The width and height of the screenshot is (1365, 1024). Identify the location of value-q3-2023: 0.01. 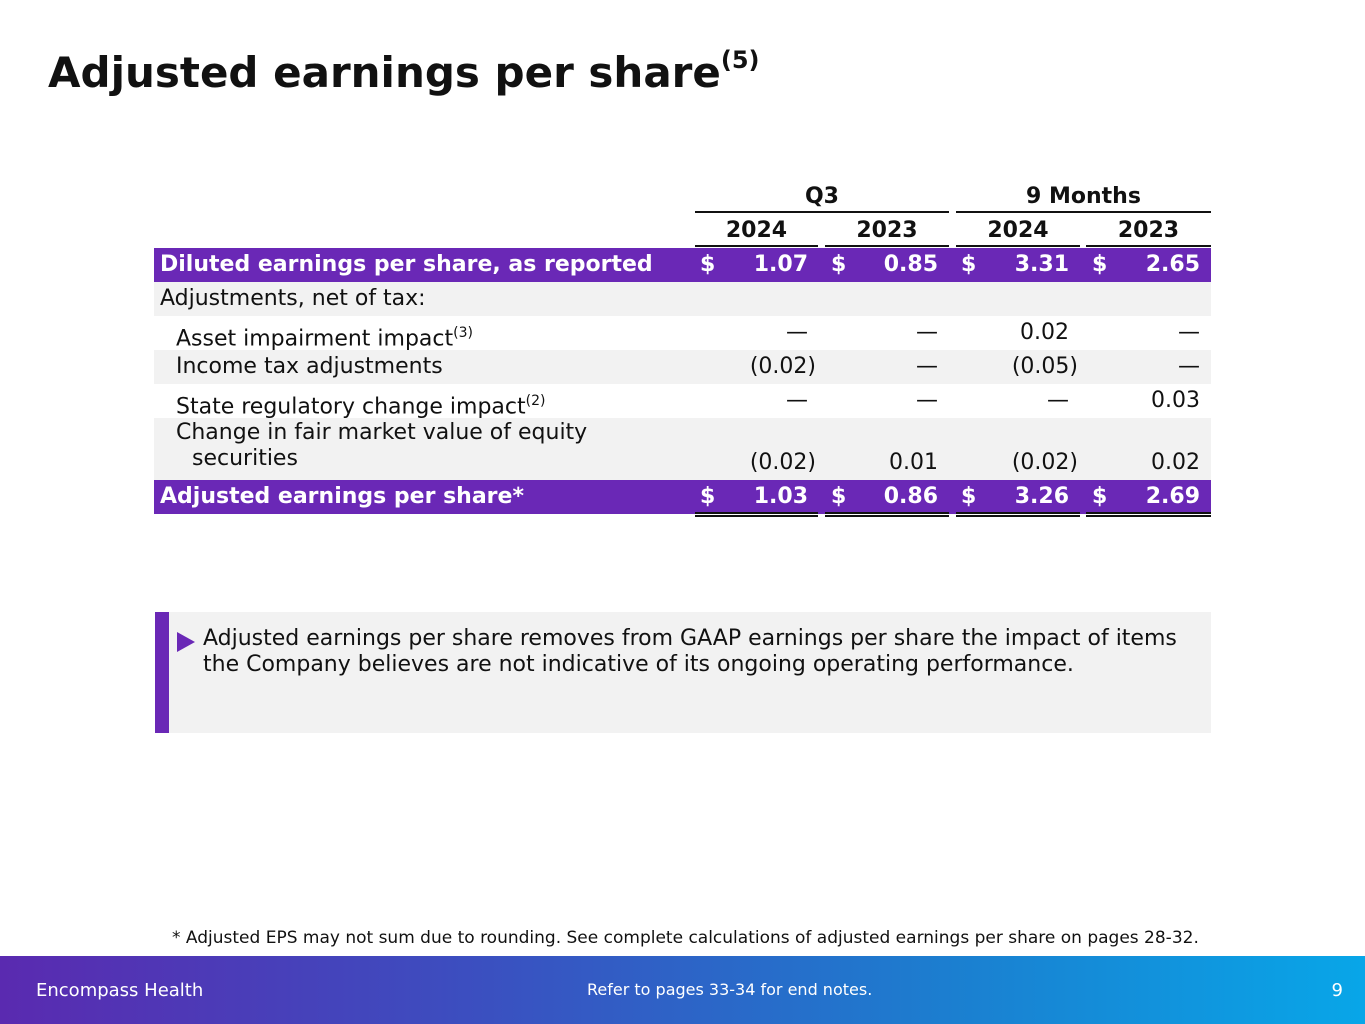
(913, 462).